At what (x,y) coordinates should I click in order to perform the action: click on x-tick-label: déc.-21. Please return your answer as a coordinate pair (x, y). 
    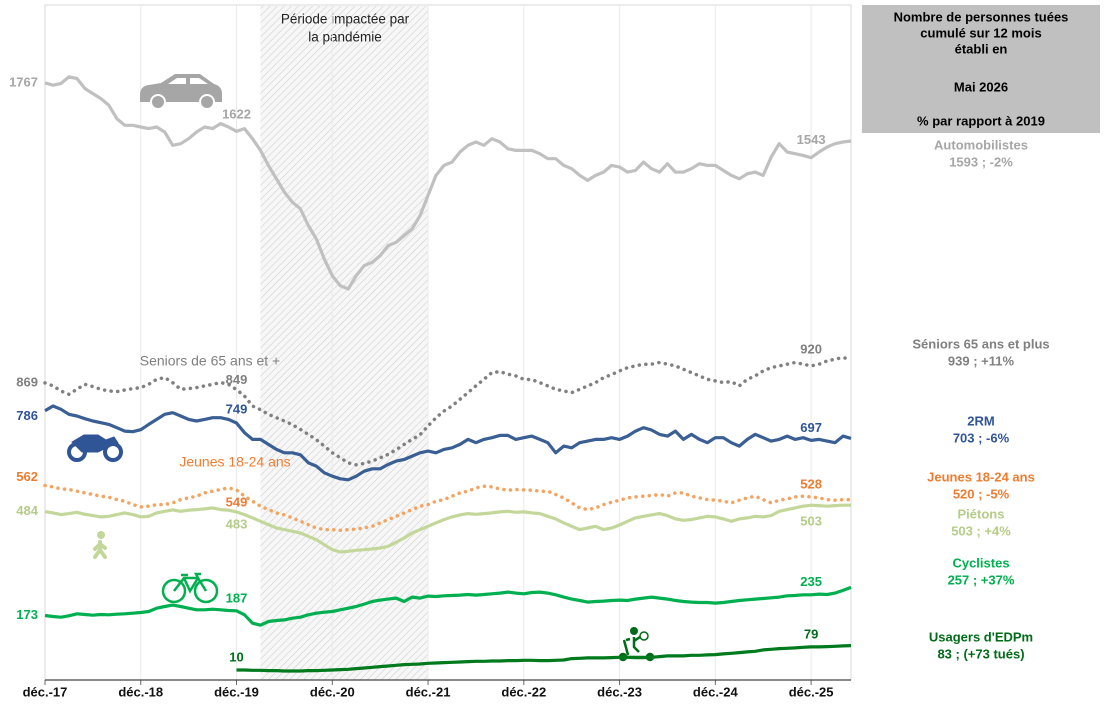
    Looking at the image, I should click on (428, 691).